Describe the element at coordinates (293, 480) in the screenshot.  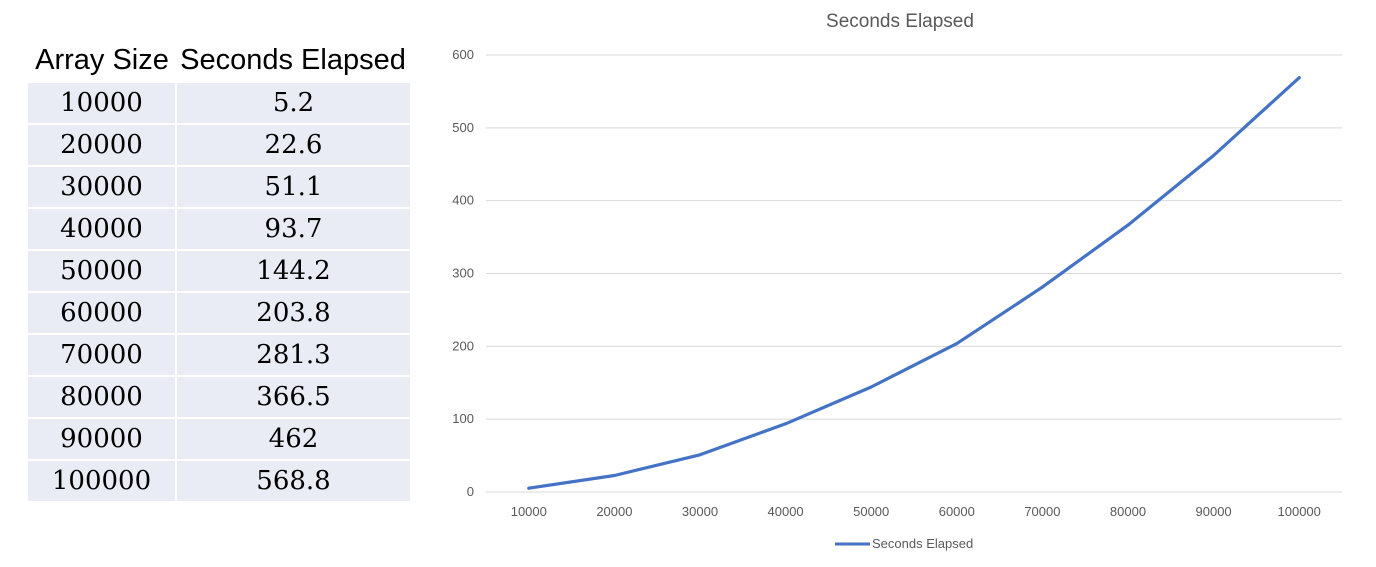
I see `seconds-elapsed-cell: 568.8` at that location.